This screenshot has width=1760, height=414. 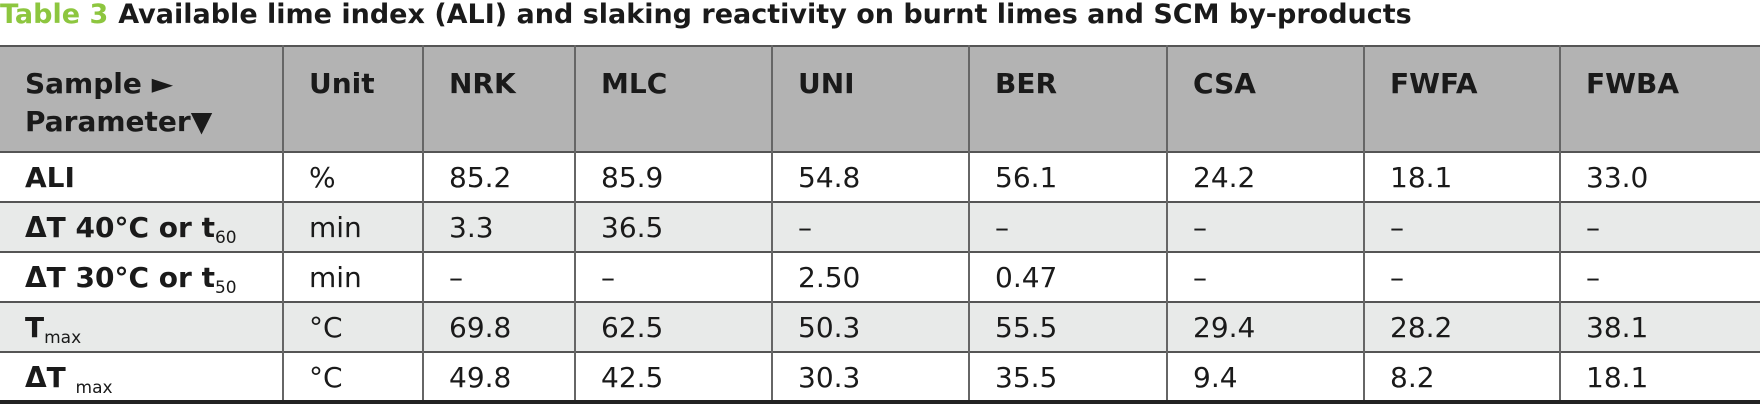 What do you see at coordinates (119, 121) in the screenshot?
I see `header-line: Parameter▼` at bounding box center [119, 121].